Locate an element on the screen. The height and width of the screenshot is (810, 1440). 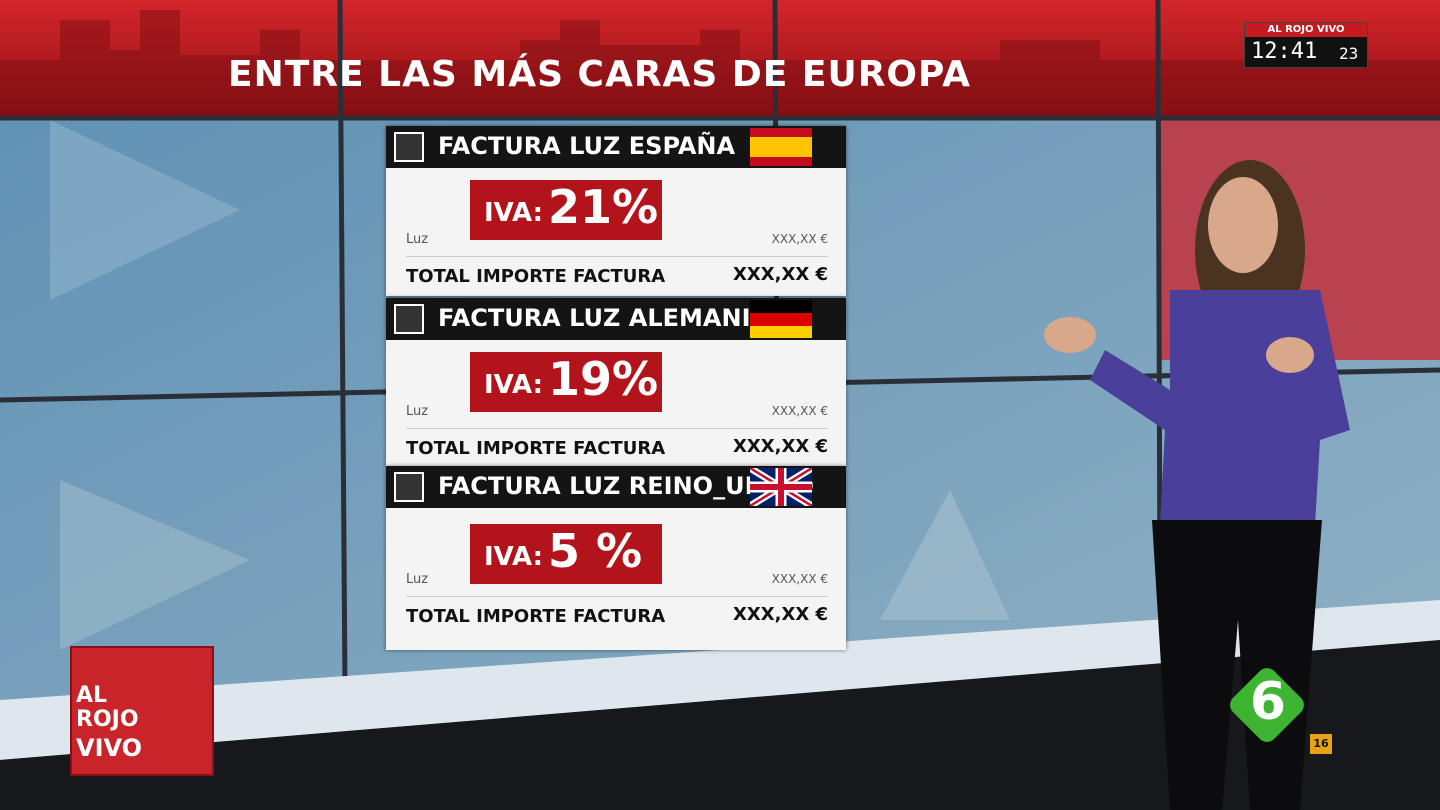
logo-line1: AL ROJO is located at coordinates (107, 707).